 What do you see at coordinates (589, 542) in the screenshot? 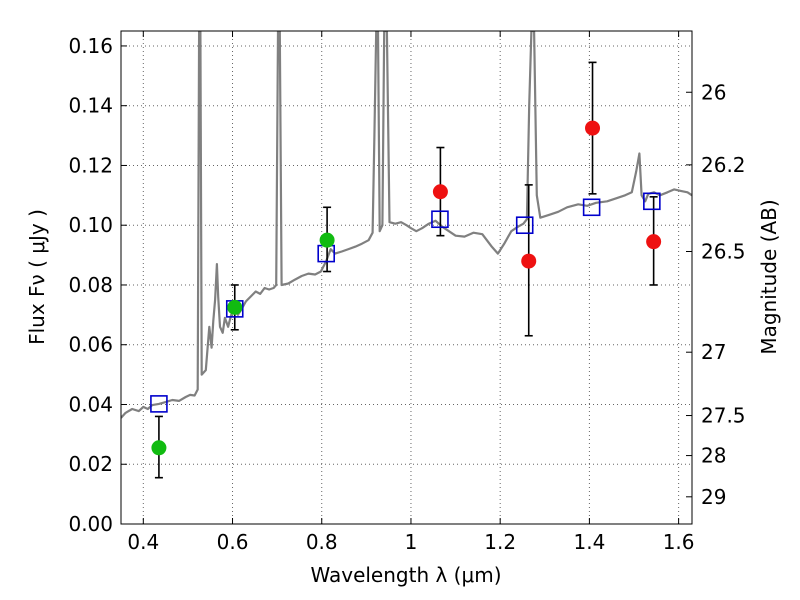
I see `x-tick-label: 1.4` at bounding box center [589, 542].